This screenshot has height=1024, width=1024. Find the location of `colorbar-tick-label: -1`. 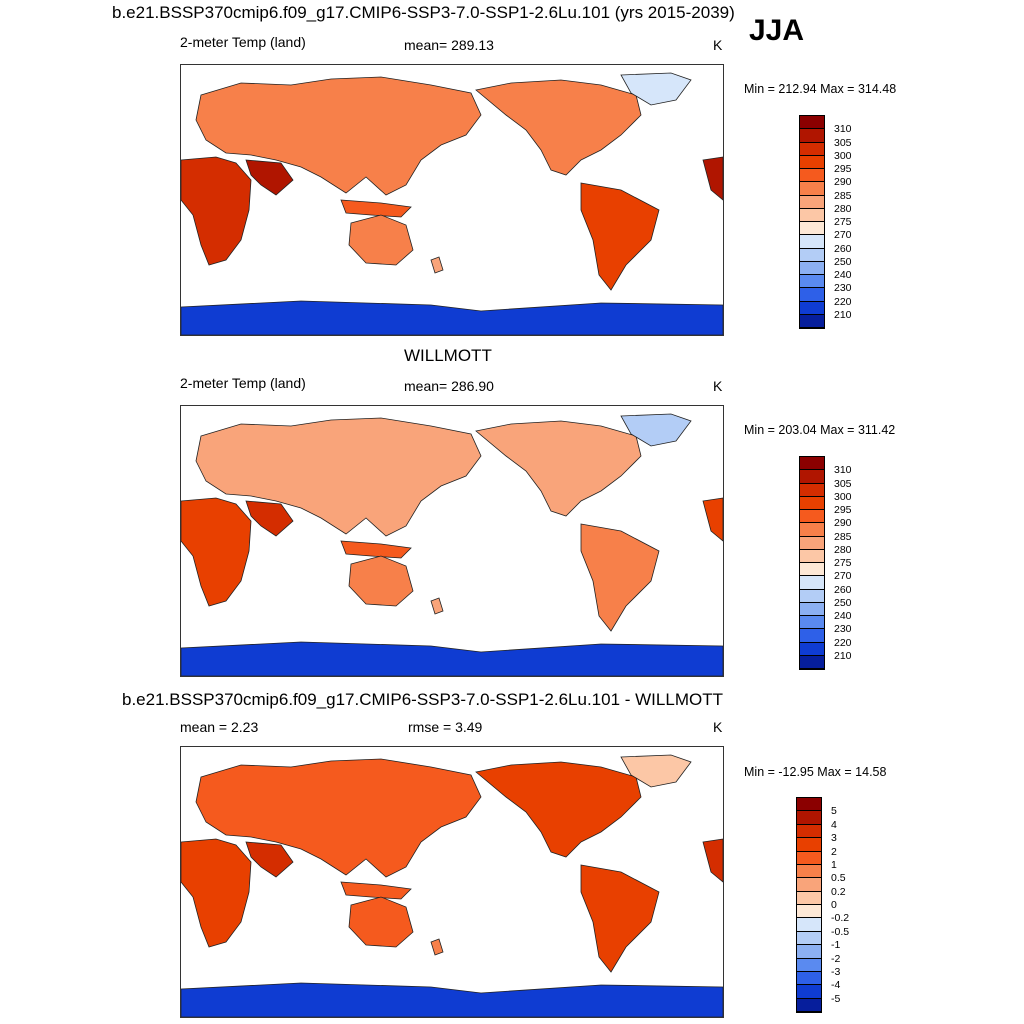

colorbar-tick-label: -1 is located at coordinates (836, 945).